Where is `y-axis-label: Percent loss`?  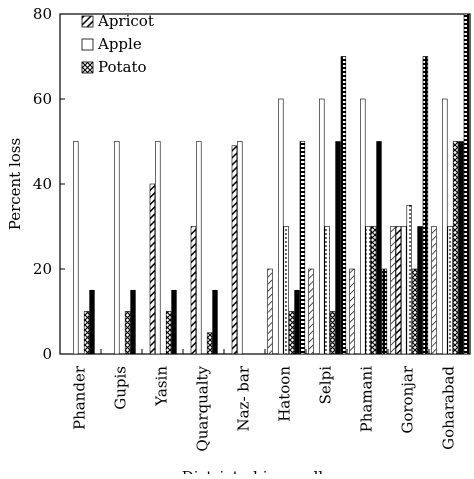
y-axis-label: Percent loss is located at coordinates (15, 184).